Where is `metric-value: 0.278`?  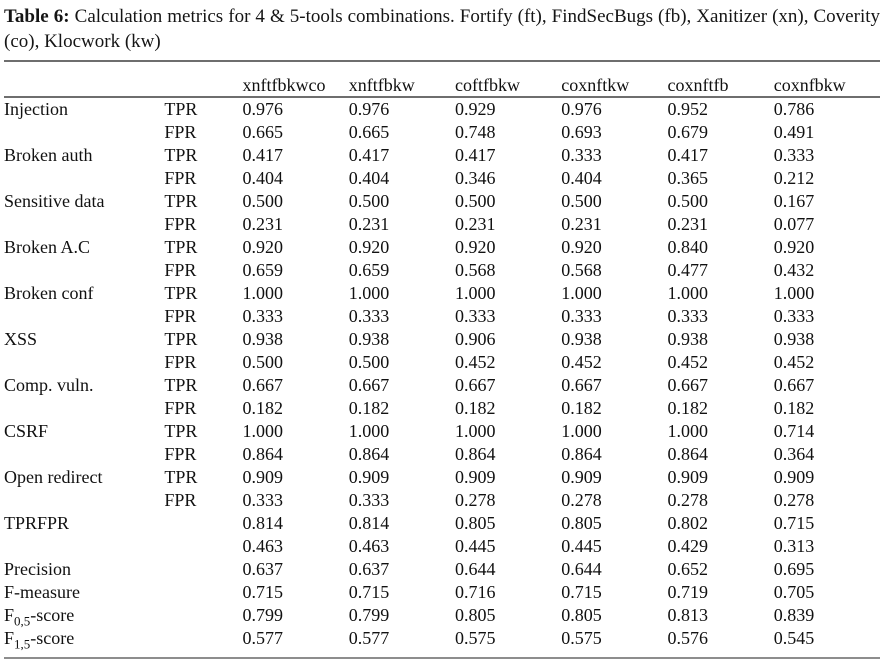 metric-value: 0.278 is located at coordinates (581, 500).